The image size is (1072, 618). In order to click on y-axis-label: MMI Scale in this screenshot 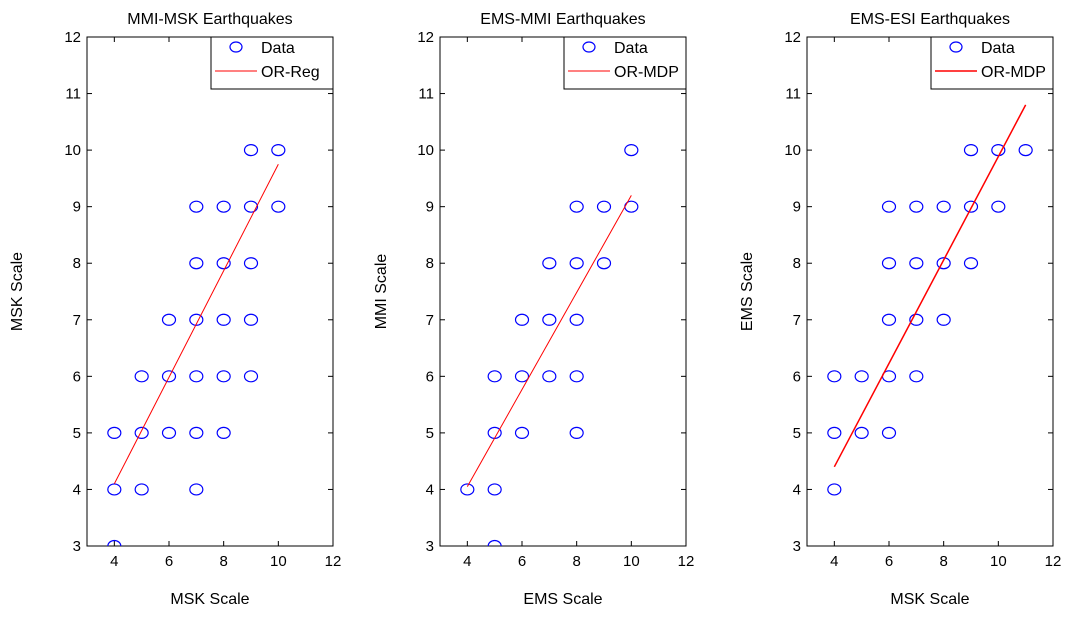, I will do `click(381, 292)`.